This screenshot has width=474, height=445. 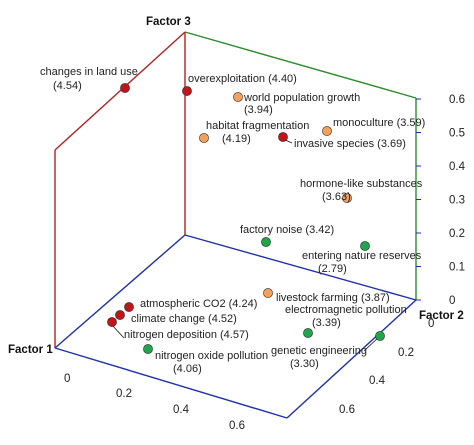 What do you see at coordinates (457, 134) in the screenshot?
I see `factor3-tick-label: 0.5` at bounding box center [457, 134].